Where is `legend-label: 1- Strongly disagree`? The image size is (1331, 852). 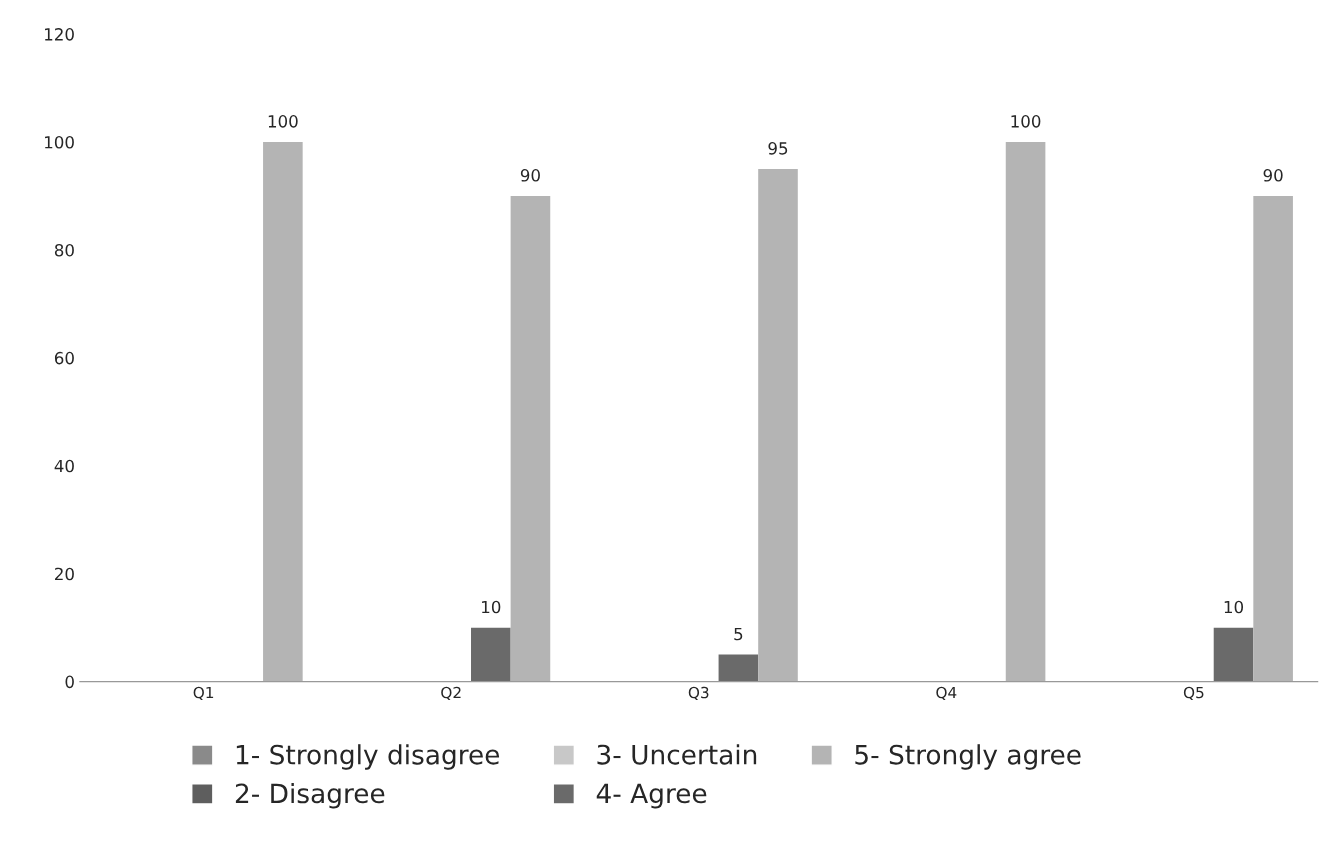 legend-label: 1- Strongly disagree is located at coordinates (368, 757).